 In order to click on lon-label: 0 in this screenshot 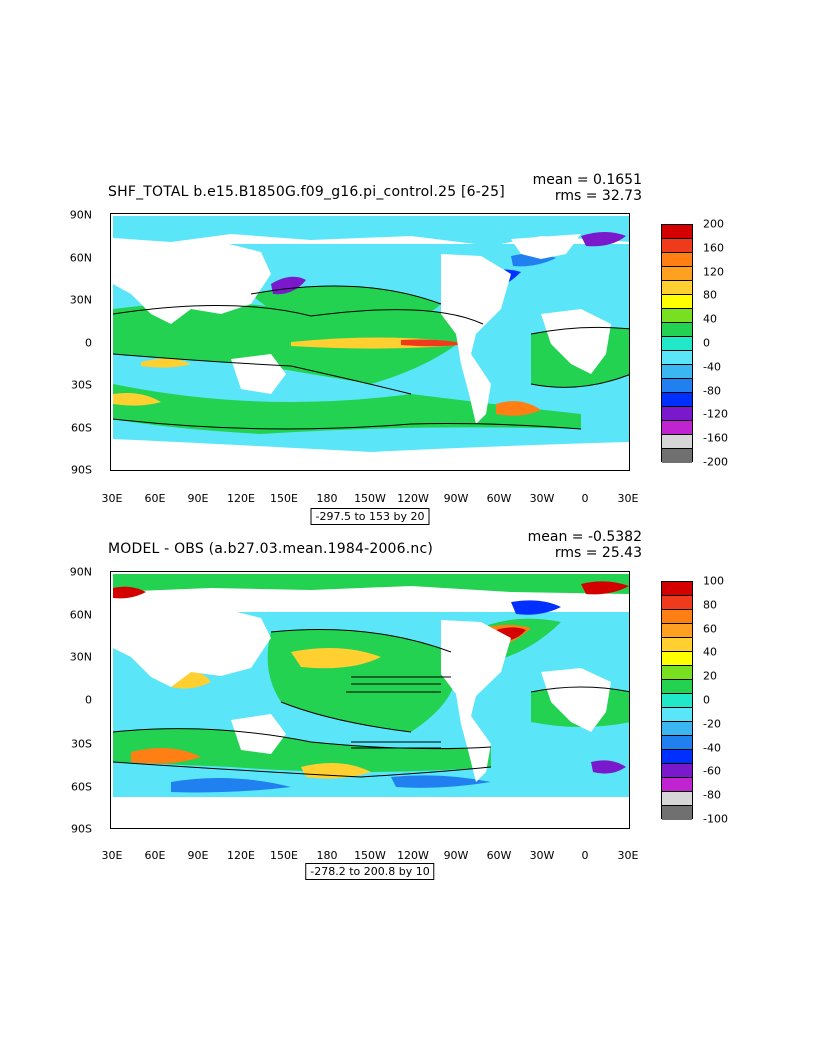, I will do `click(585, 855)`.